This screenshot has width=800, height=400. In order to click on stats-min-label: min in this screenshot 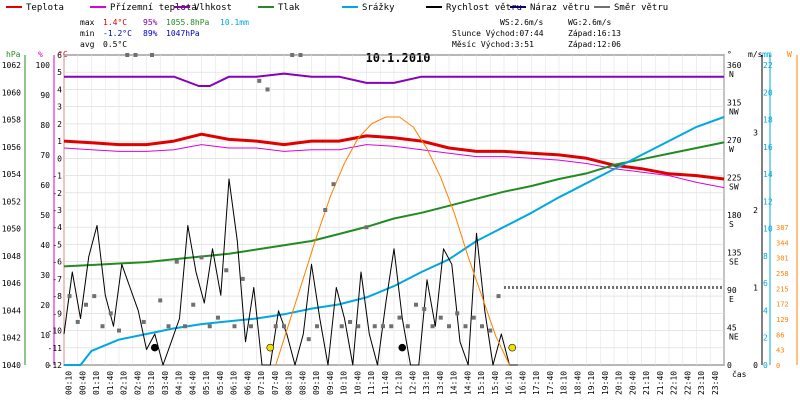, I will do `click(87, 33)`.